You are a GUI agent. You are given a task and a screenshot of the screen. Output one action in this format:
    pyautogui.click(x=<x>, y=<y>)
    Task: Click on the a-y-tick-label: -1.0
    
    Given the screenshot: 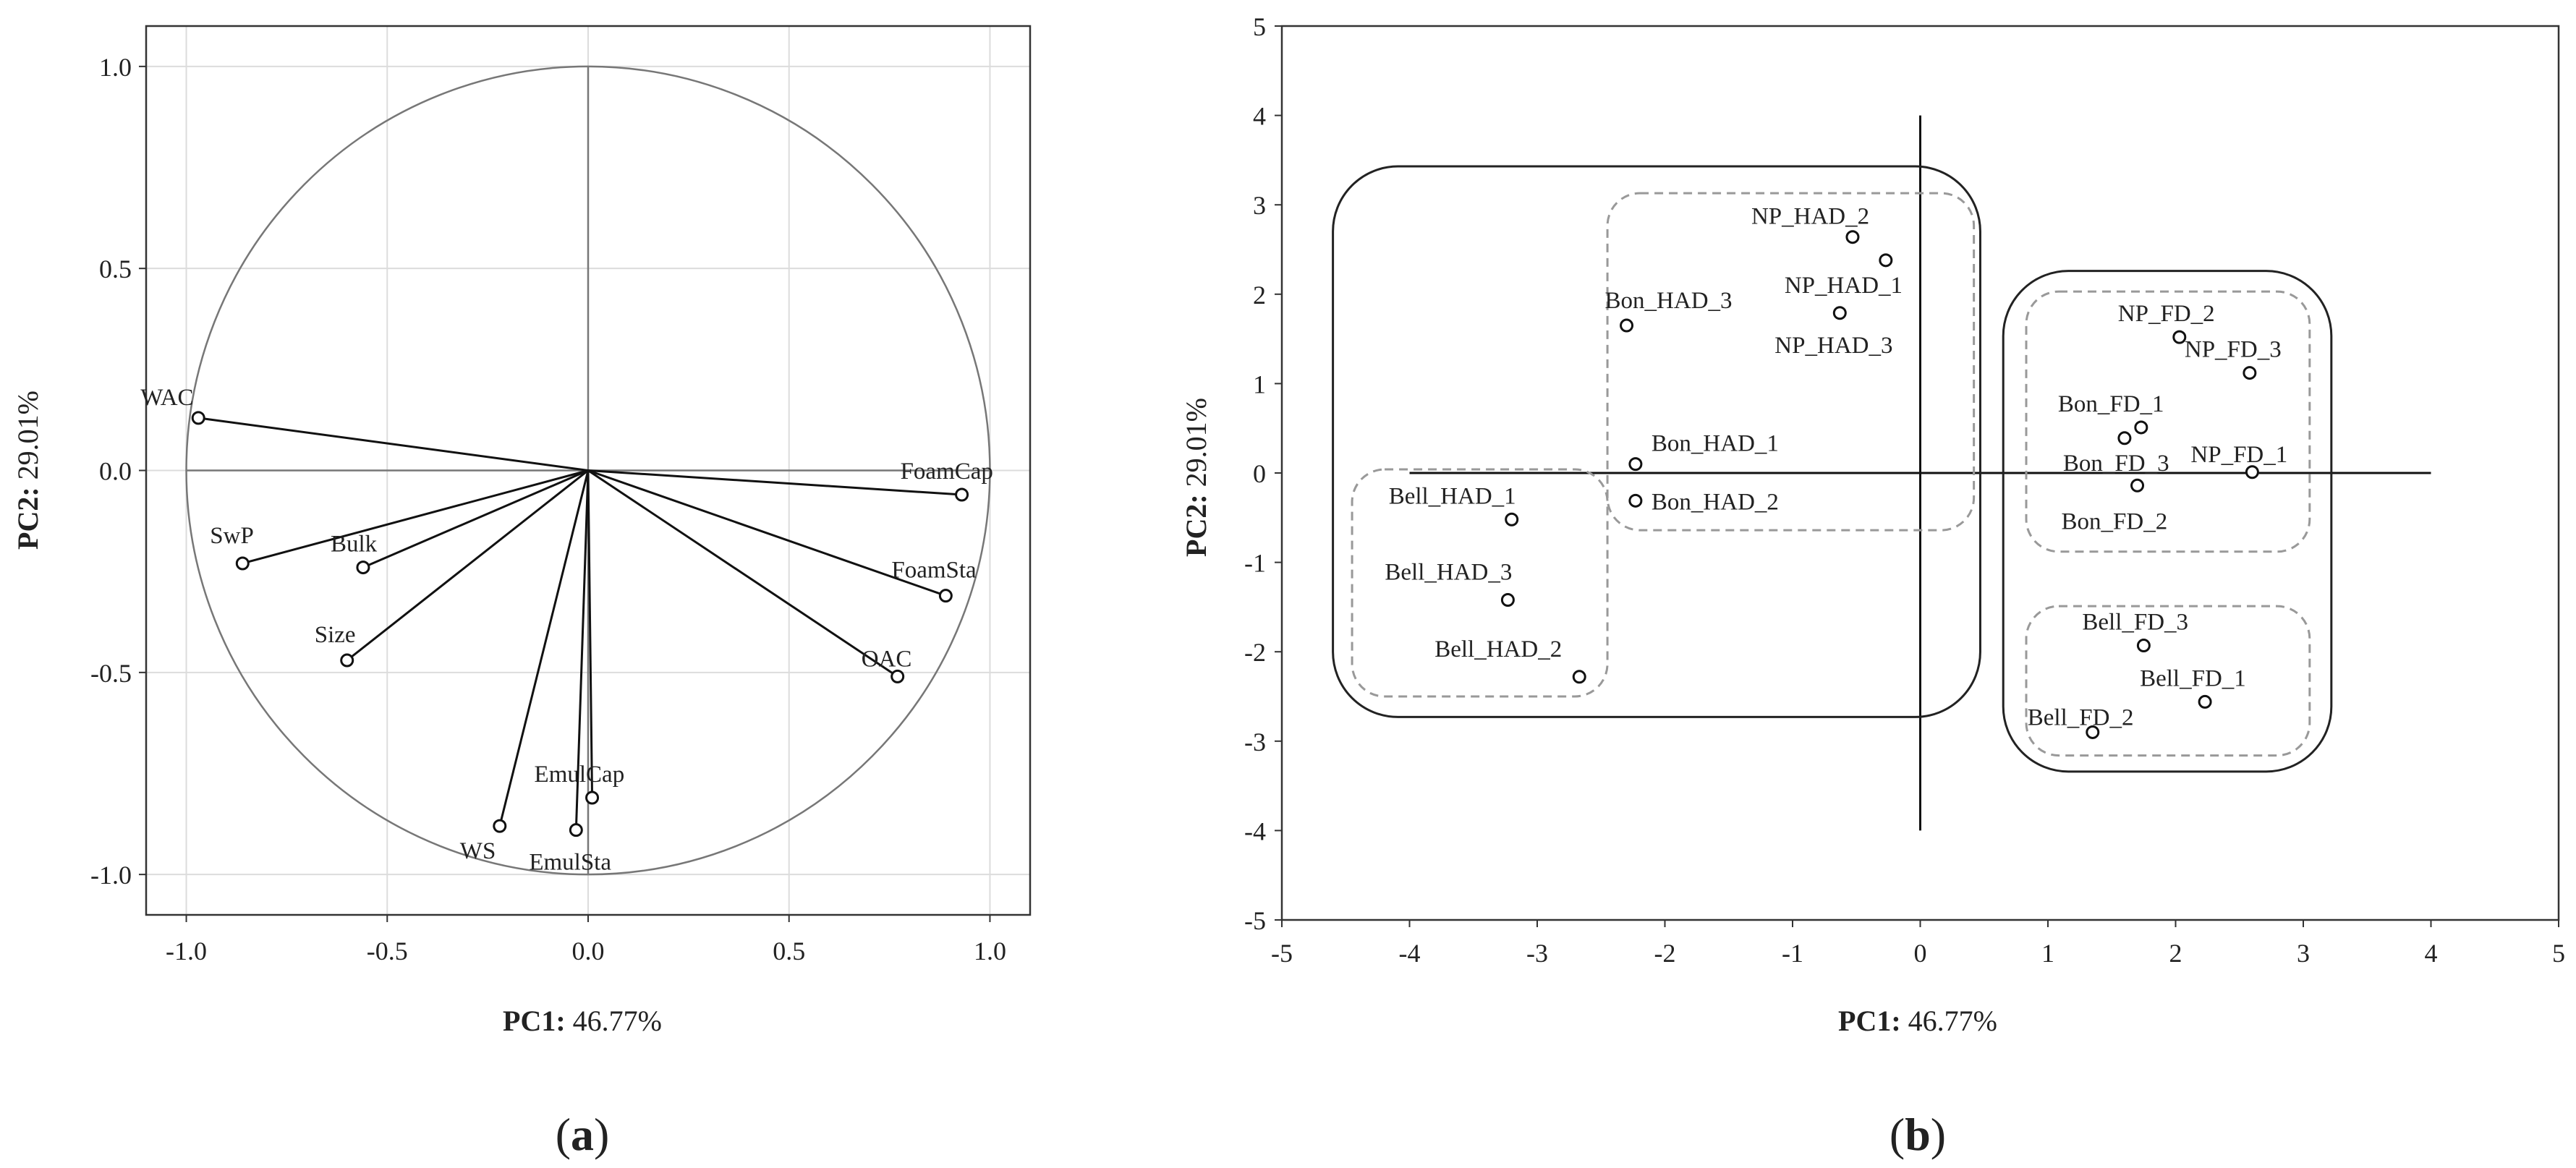 What is the action you would take?
    pyautogui.click(x=111, y=875)
    